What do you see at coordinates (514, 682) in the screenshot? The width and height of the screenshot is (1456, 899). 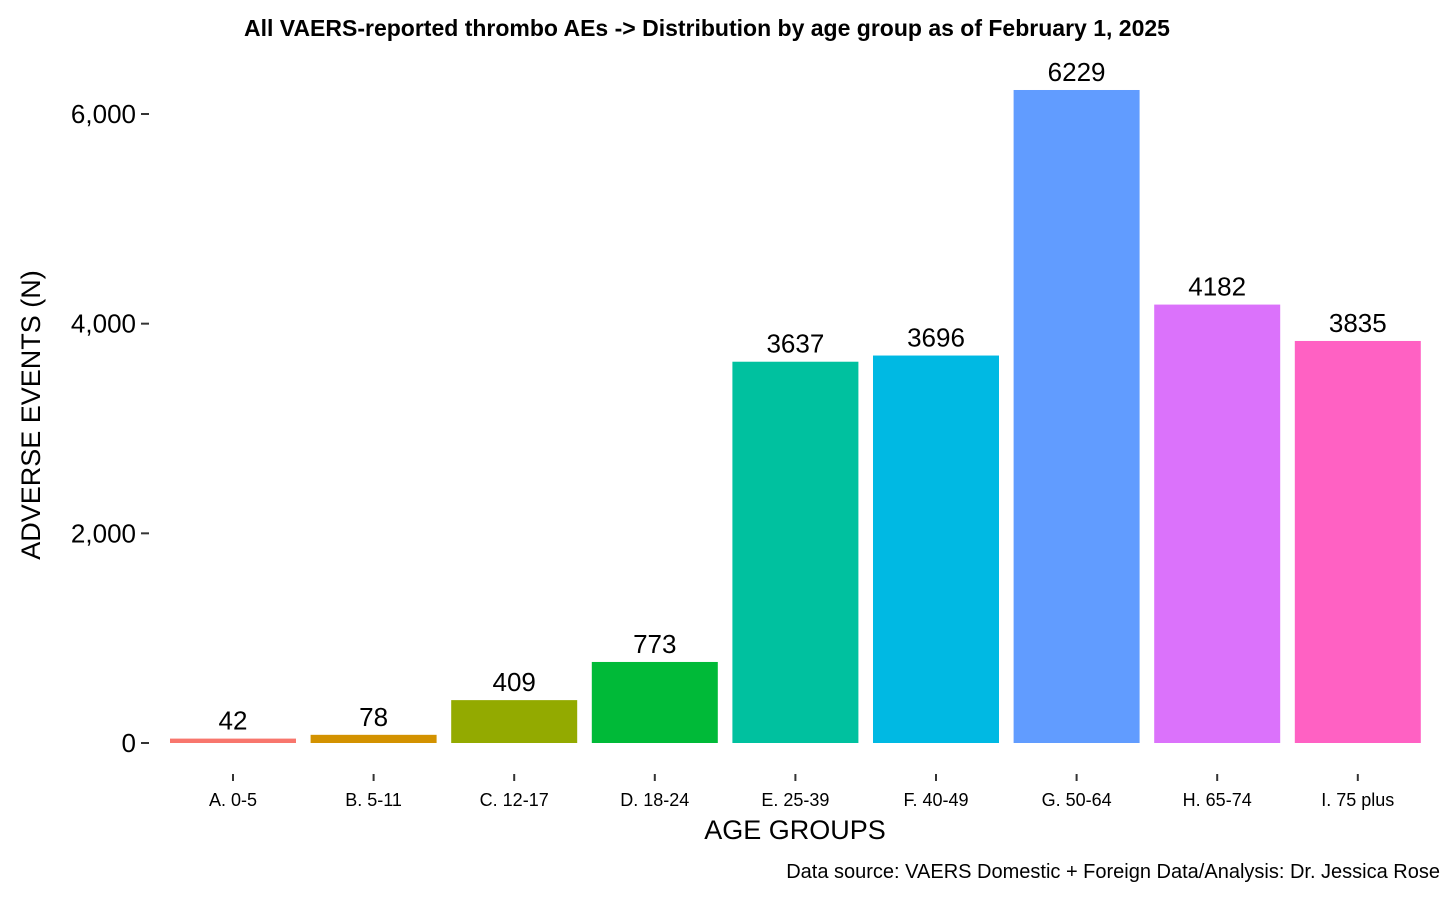 I see `data-label: 409` at bounding box center [514, 682].